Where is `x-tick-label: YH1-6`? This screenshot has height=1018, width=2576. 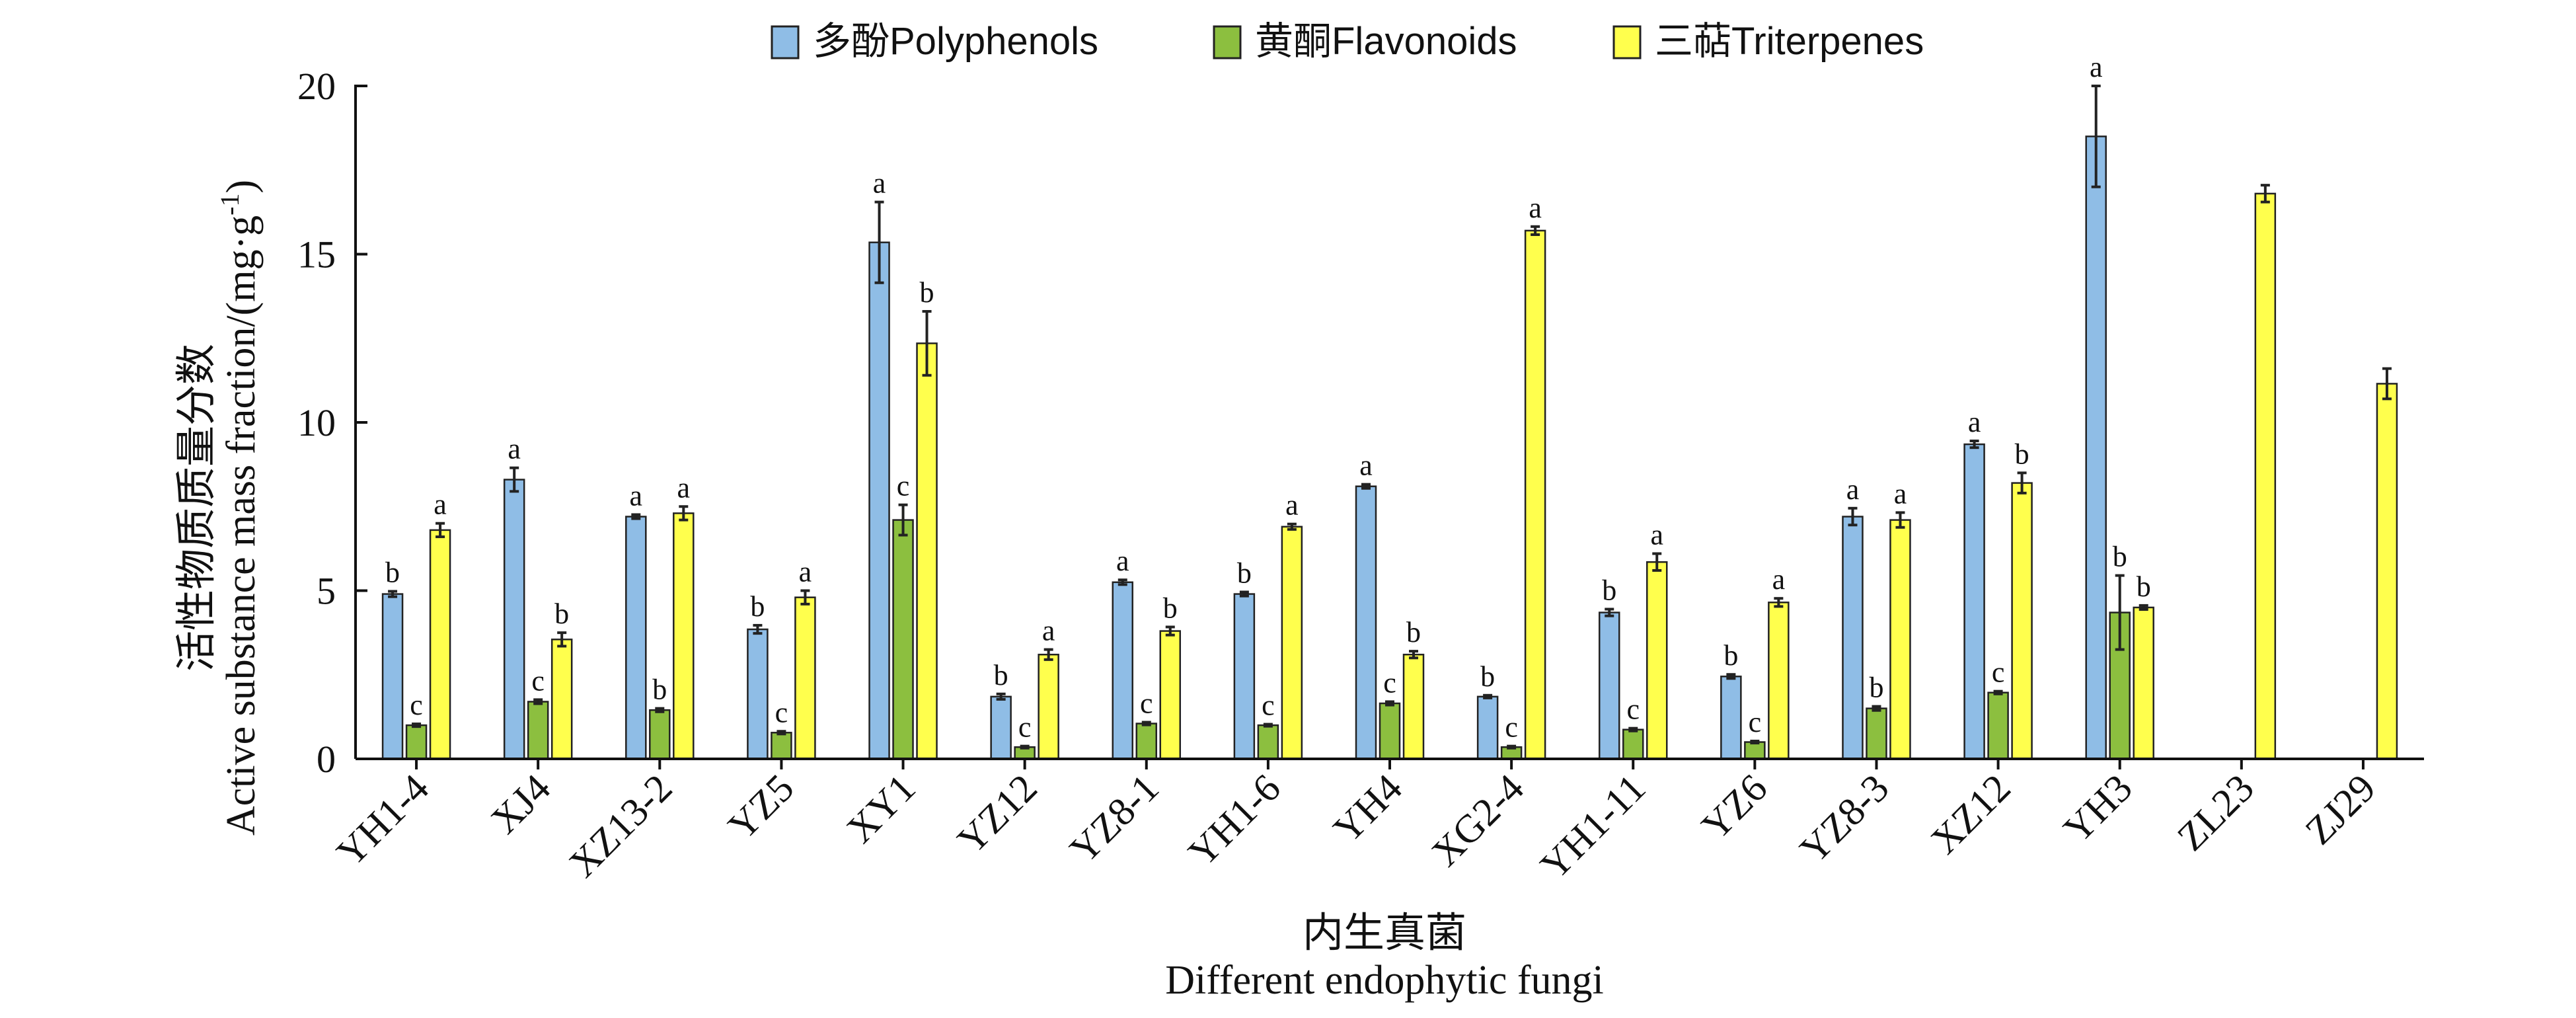
x-tick-label: YH1-6 is located at coordinates (1235, 820).